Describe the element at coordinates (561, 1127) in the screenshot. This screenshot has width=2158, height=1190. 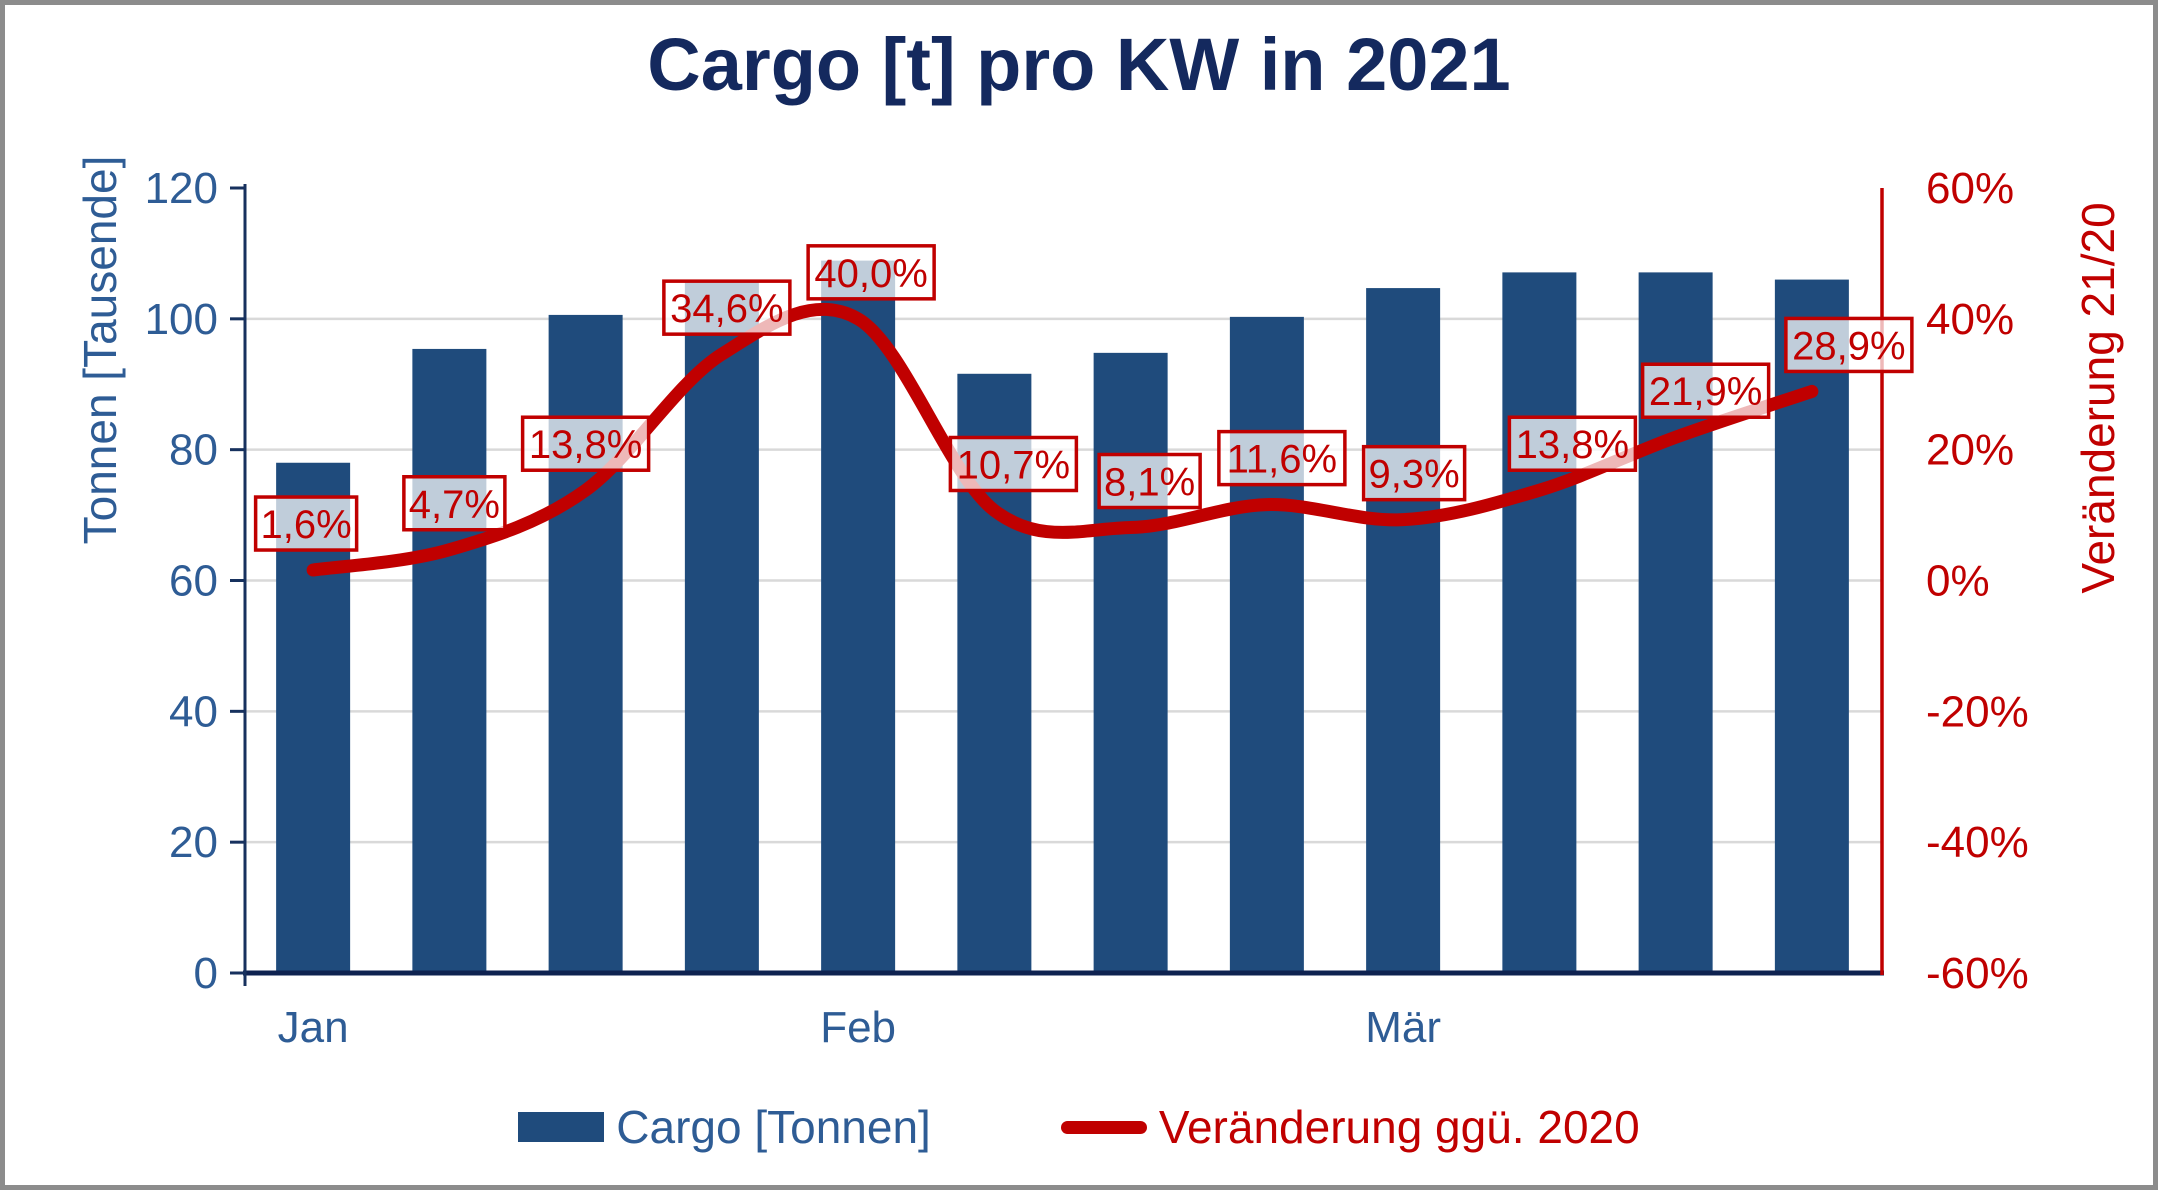
I see `bar-series-swatch-icon` at that location.